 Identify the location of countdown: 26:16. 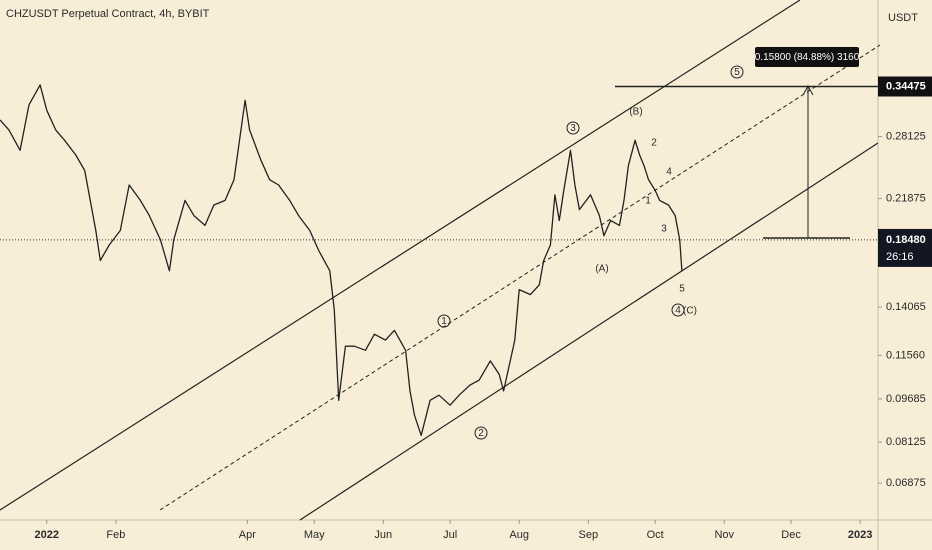
(900, 257).